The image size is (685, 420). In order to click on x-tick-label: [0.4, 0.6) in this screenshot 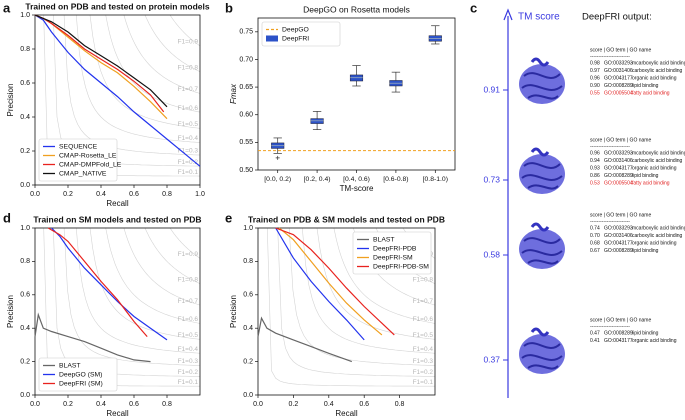, I will do `click(356, 179)`.